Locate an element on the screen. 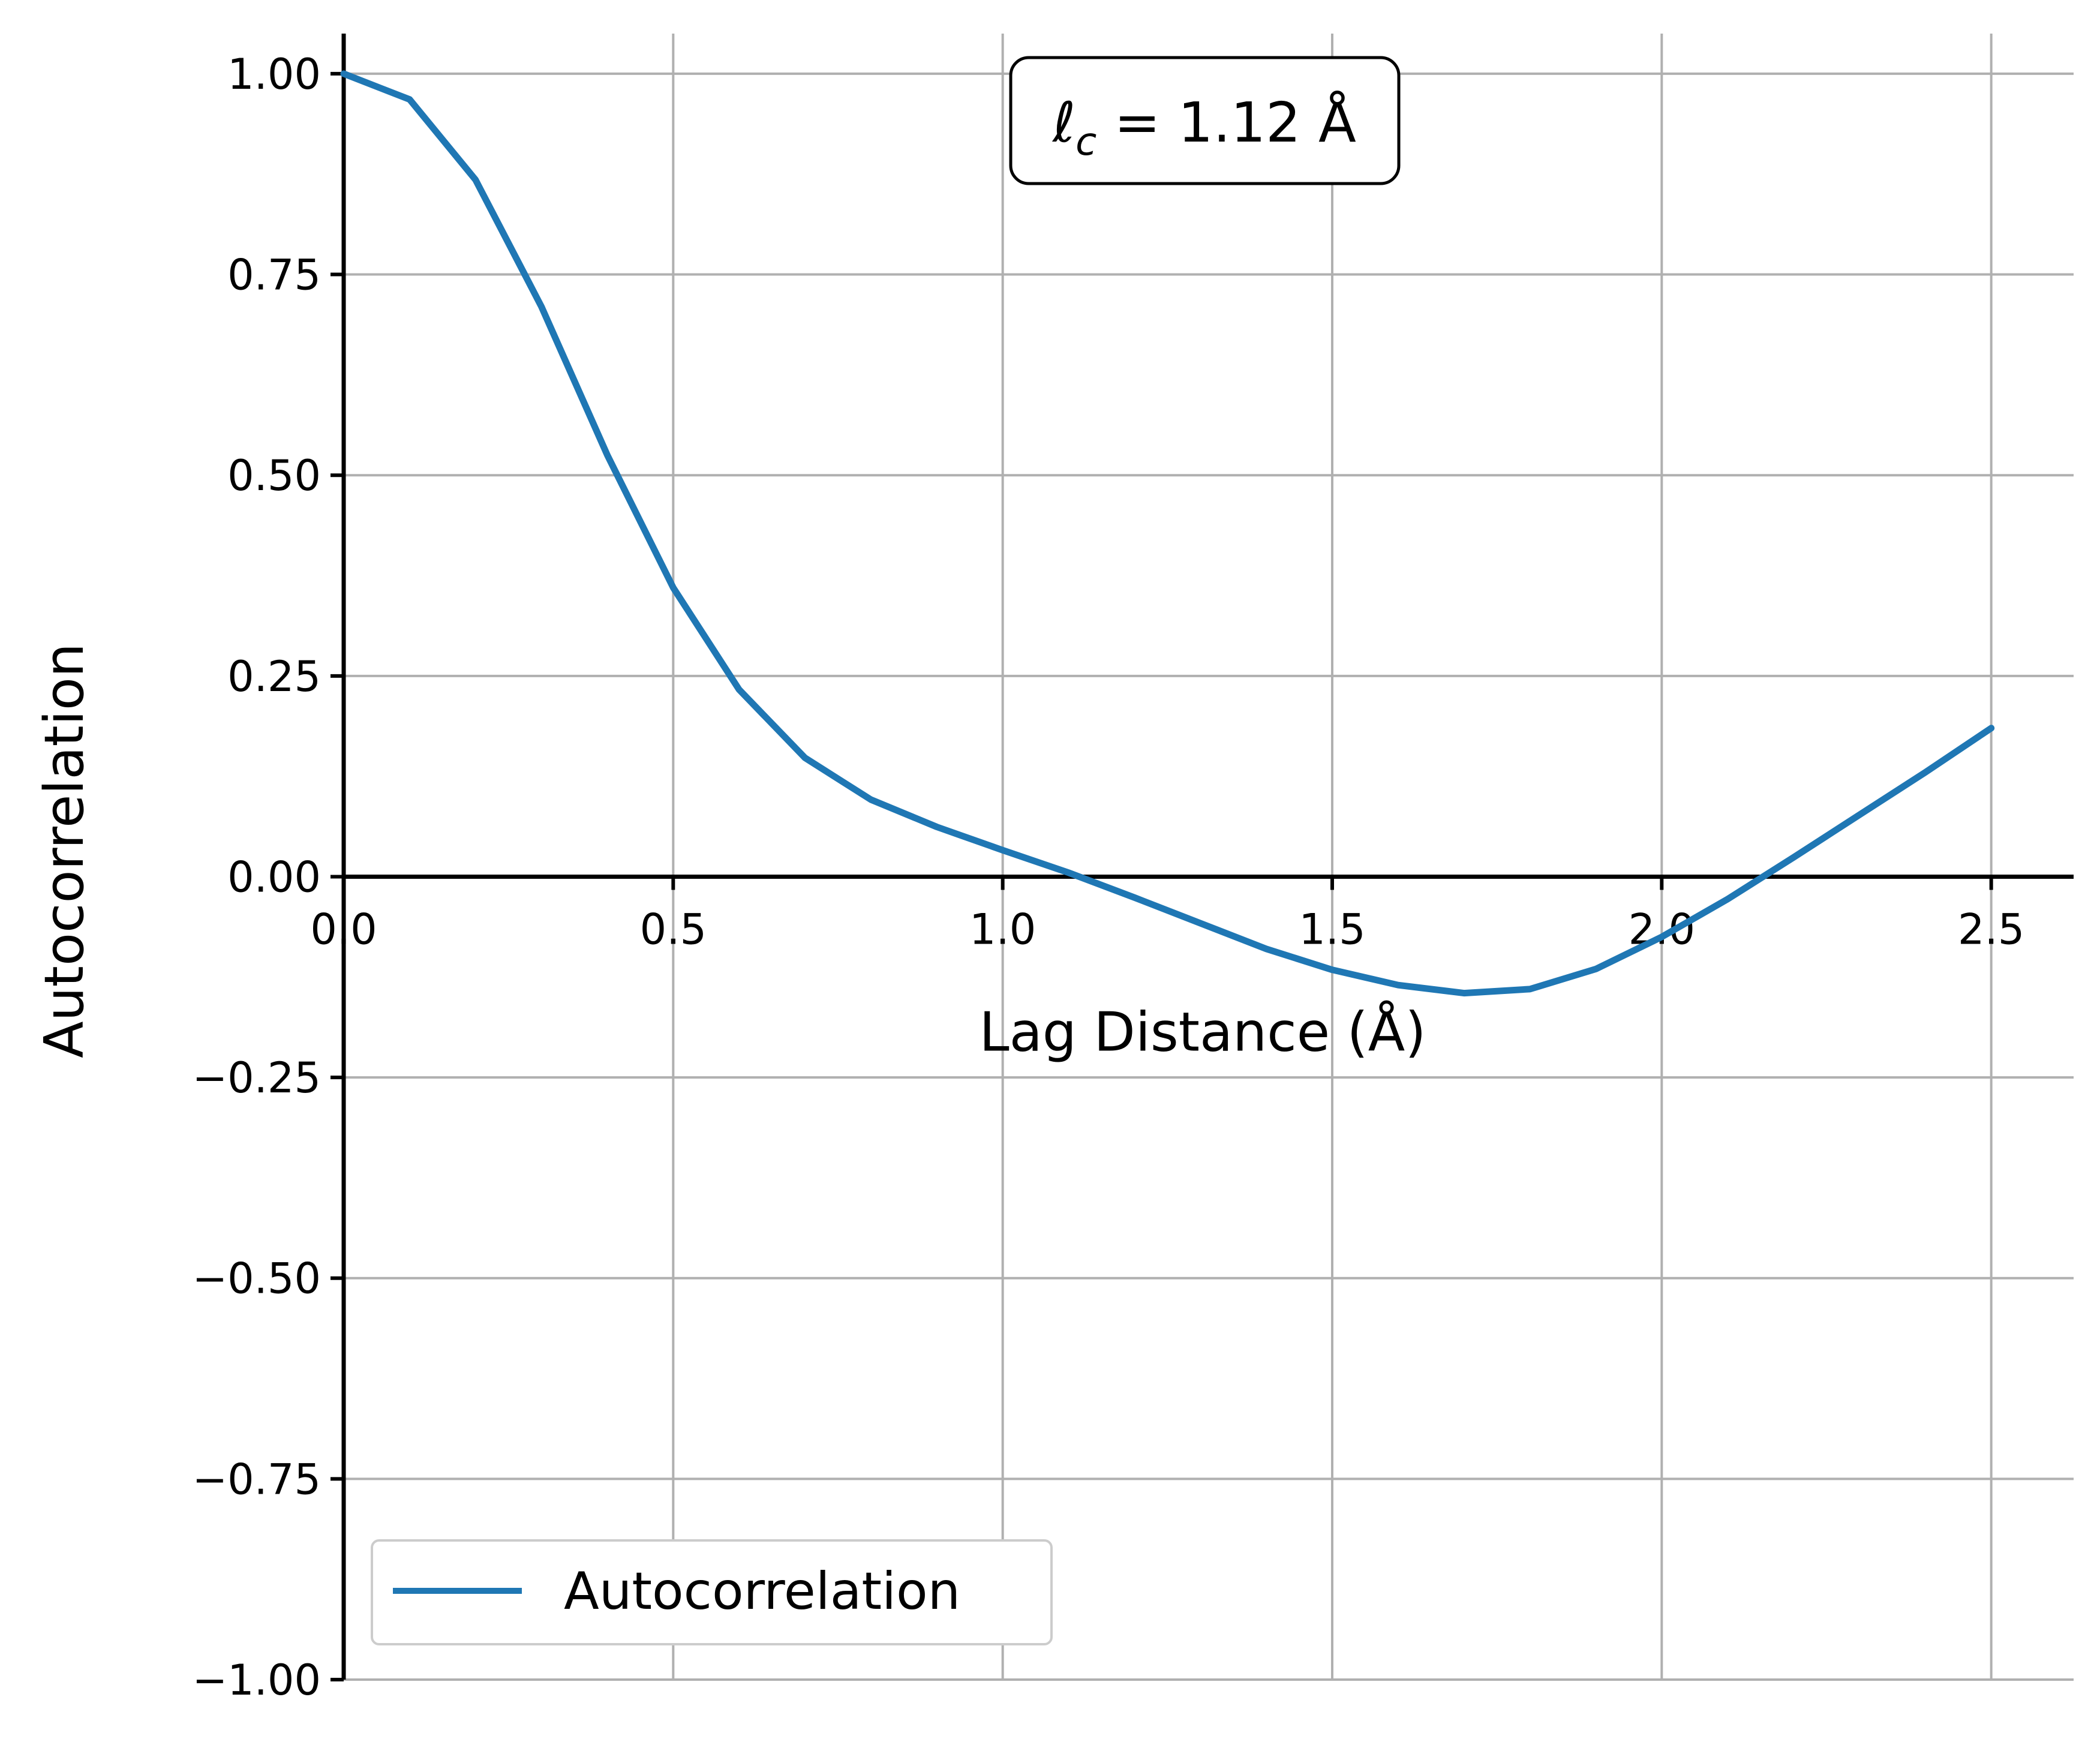 Image resolution: width=2100 pixels, height=1745 pixels. x-axis-title: Lag Distance (Å) is located at coordinates (1203, 1031).